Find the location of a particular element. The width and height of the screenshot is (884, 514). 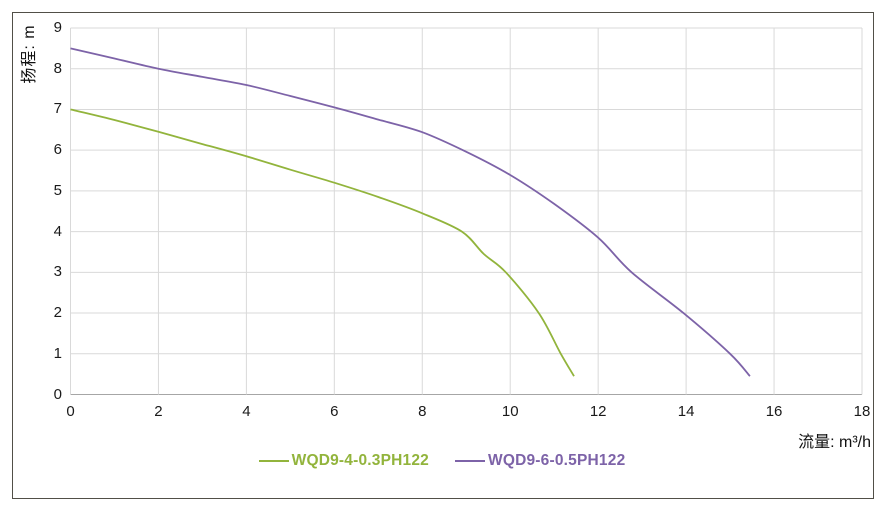

legend-item-series-1: WQD9-4-0.3PH122 is located at coordinates (343, 461).